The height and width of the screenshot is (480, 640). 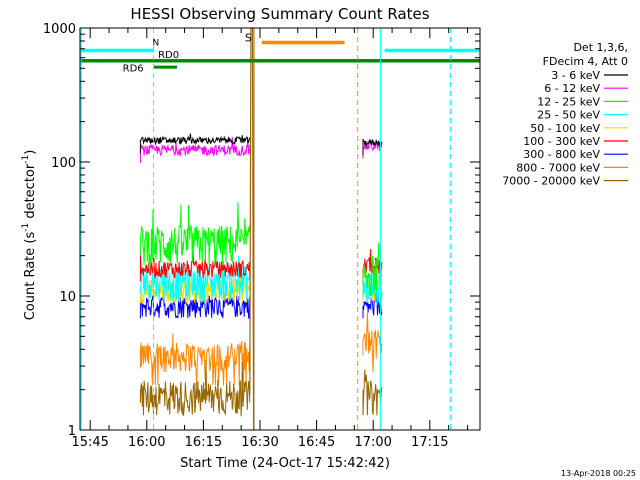 I want to click on y-axis-title-part: Count Rate (s, so click(x=30, y=276).